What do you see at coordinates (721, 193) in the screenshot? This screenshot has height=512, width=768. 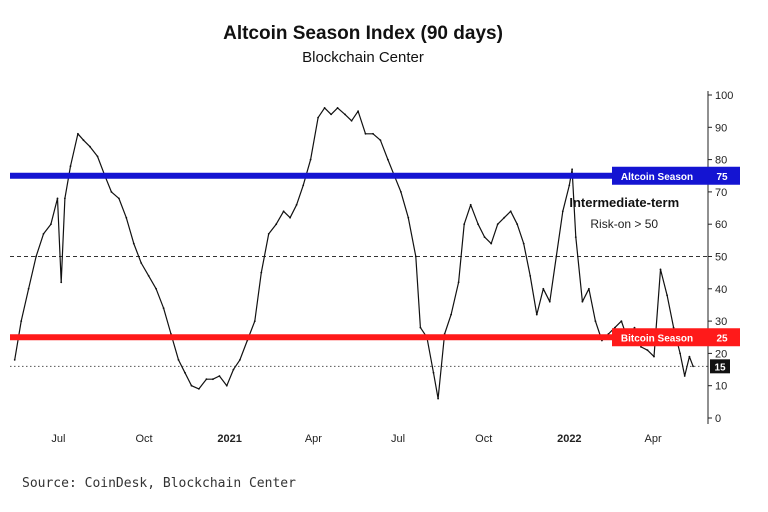 I see `y-tick-label: 70` at bounding box center [721, 193].